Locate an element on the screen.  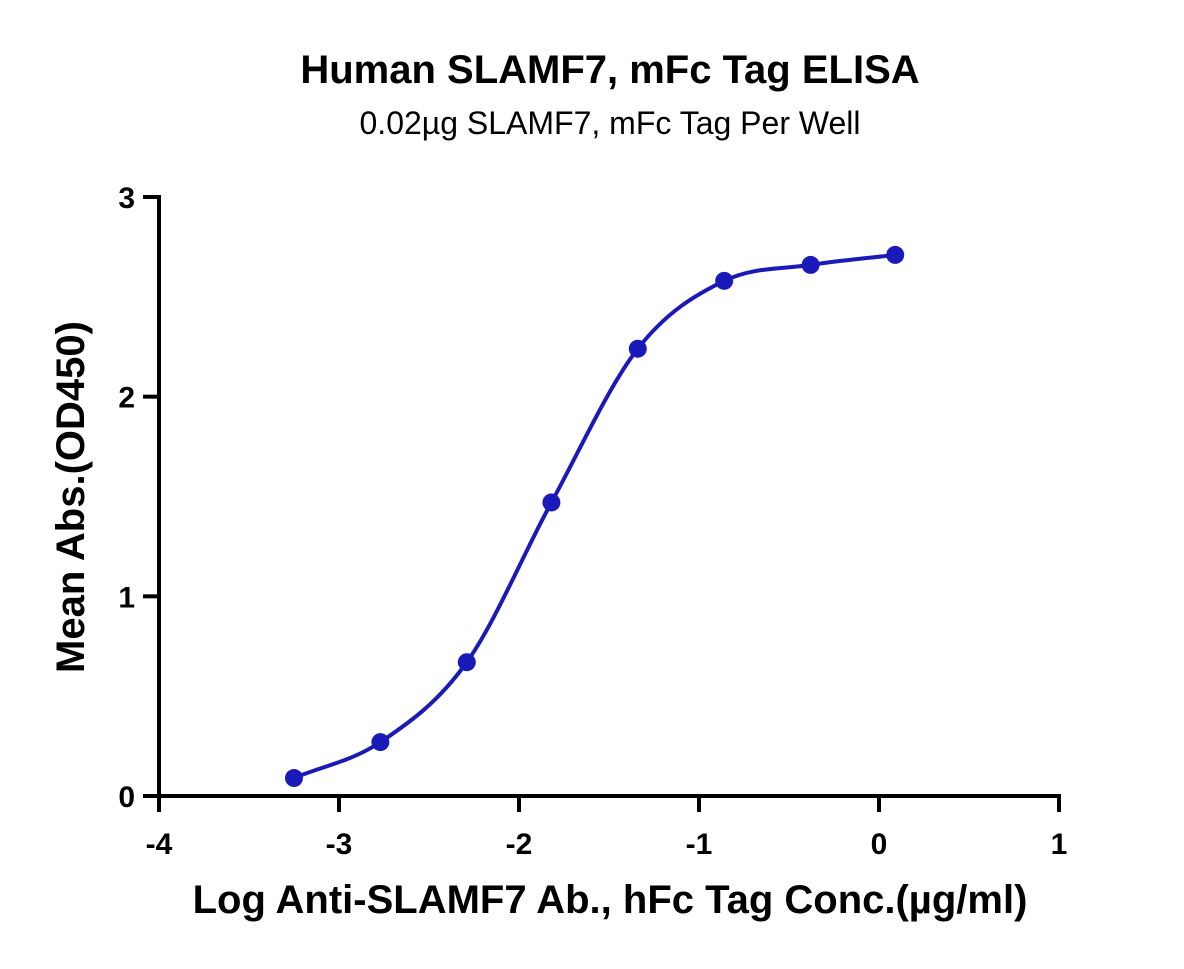
y-tick-label: 2 is located at coordinates (126, 398).